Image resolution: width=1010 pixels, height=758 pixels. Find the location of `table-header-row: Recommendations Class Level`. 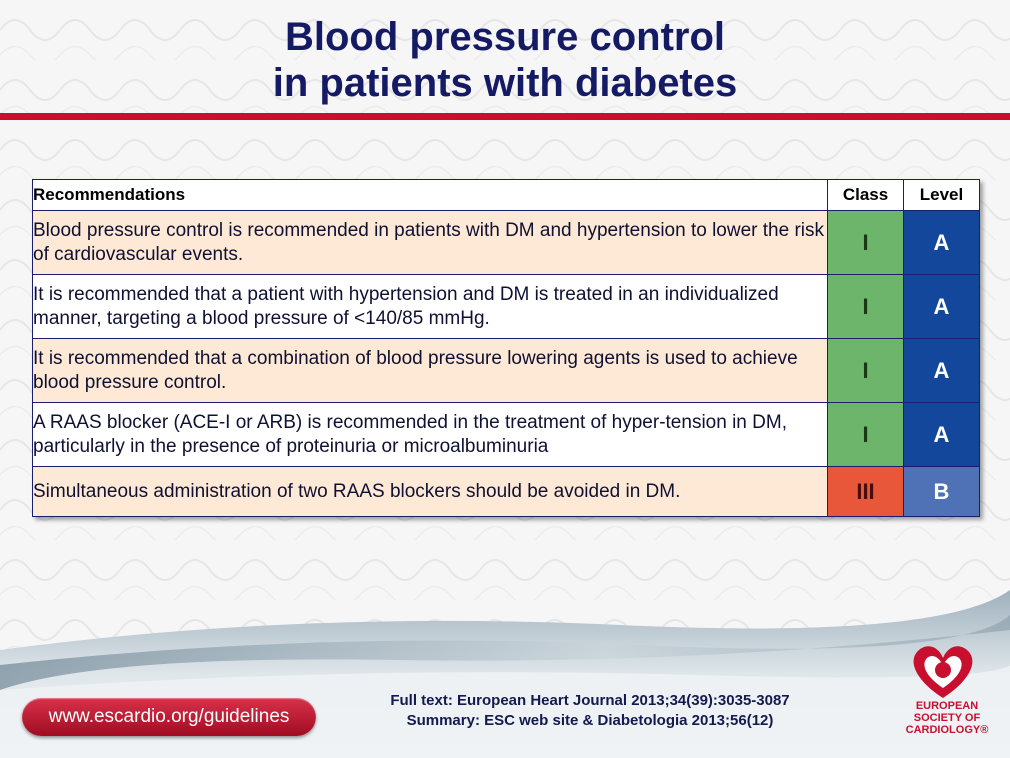

table-header-row: Recommendations Class Level is located at coordinates (506, 195).